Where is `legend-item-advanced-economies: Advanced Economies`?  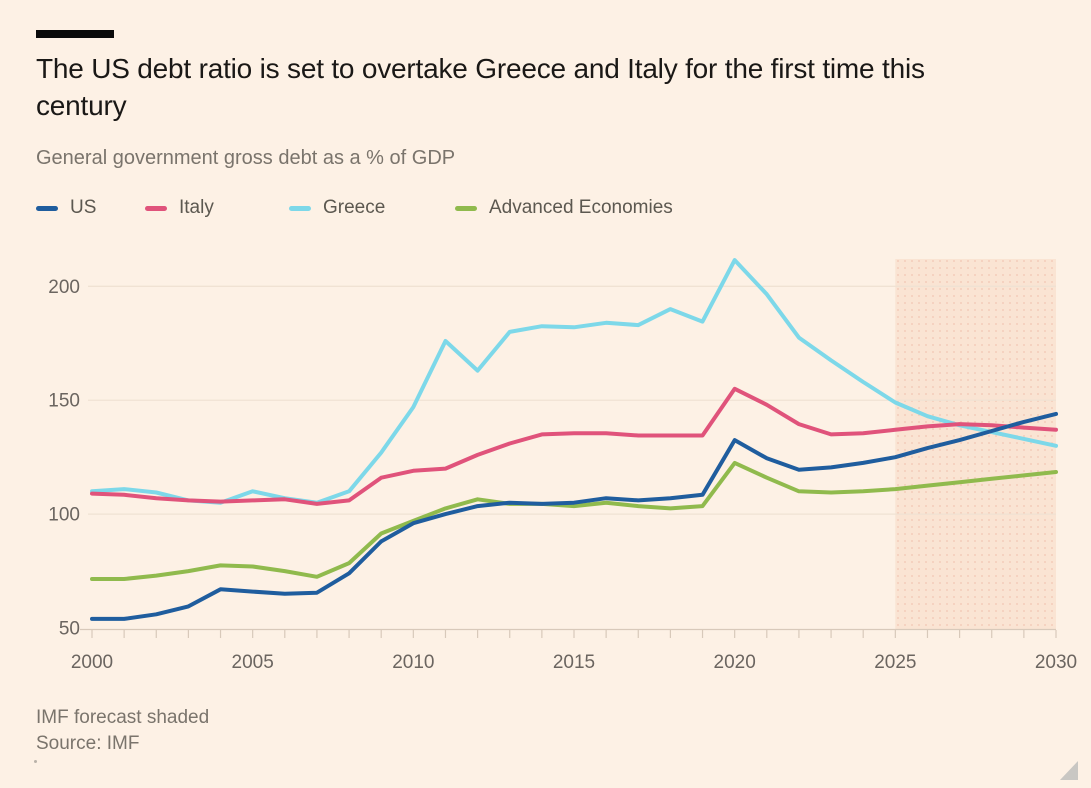
legend-item-advanced-economies: Advanced Economies is located at coordinates (564, 208).